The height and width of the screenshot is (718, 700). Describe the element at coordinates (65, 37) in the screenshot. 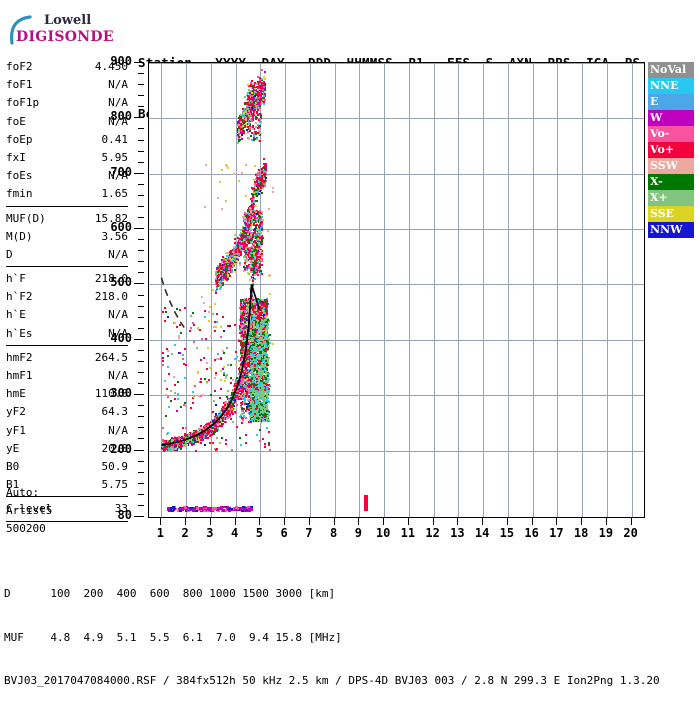

I see `logo-digisonde-text: DIGISONDE` at that location.